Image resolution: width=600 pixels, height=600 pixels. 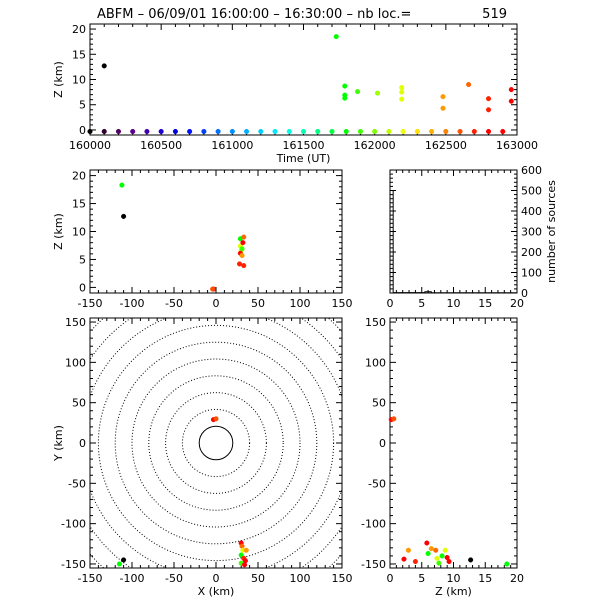 What do you see at coordinates (531, 273) in the screenshot?
I see `y-tick-label: 100` at bounding box center [531, 273].